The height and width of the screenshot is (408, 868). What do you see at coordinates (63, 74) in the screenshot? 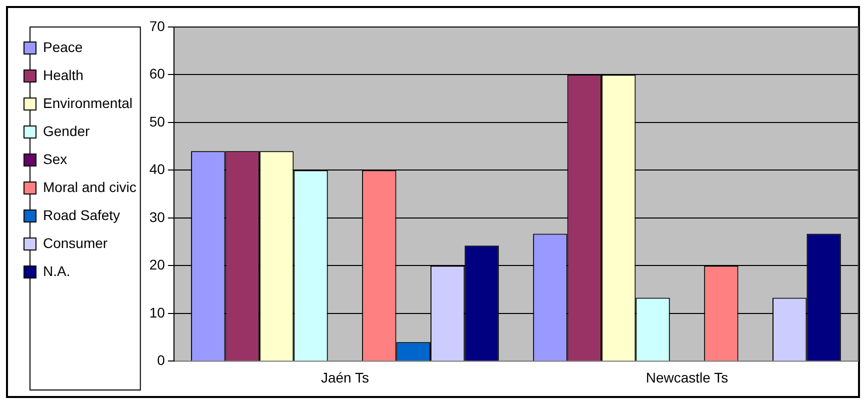
I see `legend-label: Health` at bounding box center [63, 74].